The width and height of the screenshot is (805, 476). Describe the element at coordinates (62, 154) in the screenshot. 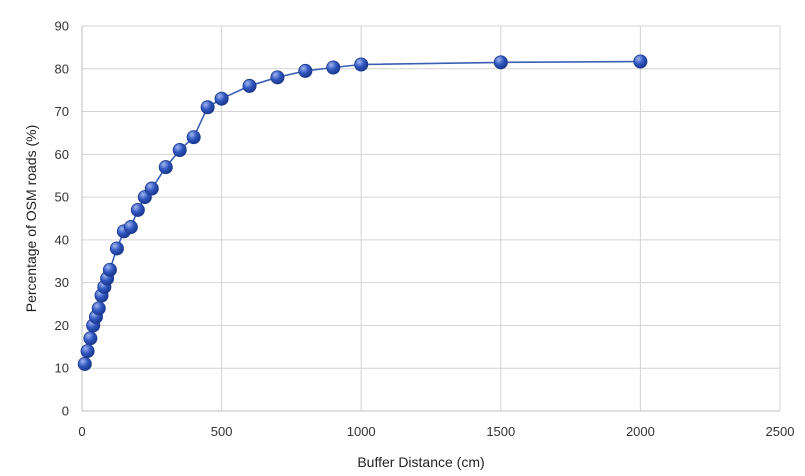

I see `y-tick-label-60: 60` at that location.